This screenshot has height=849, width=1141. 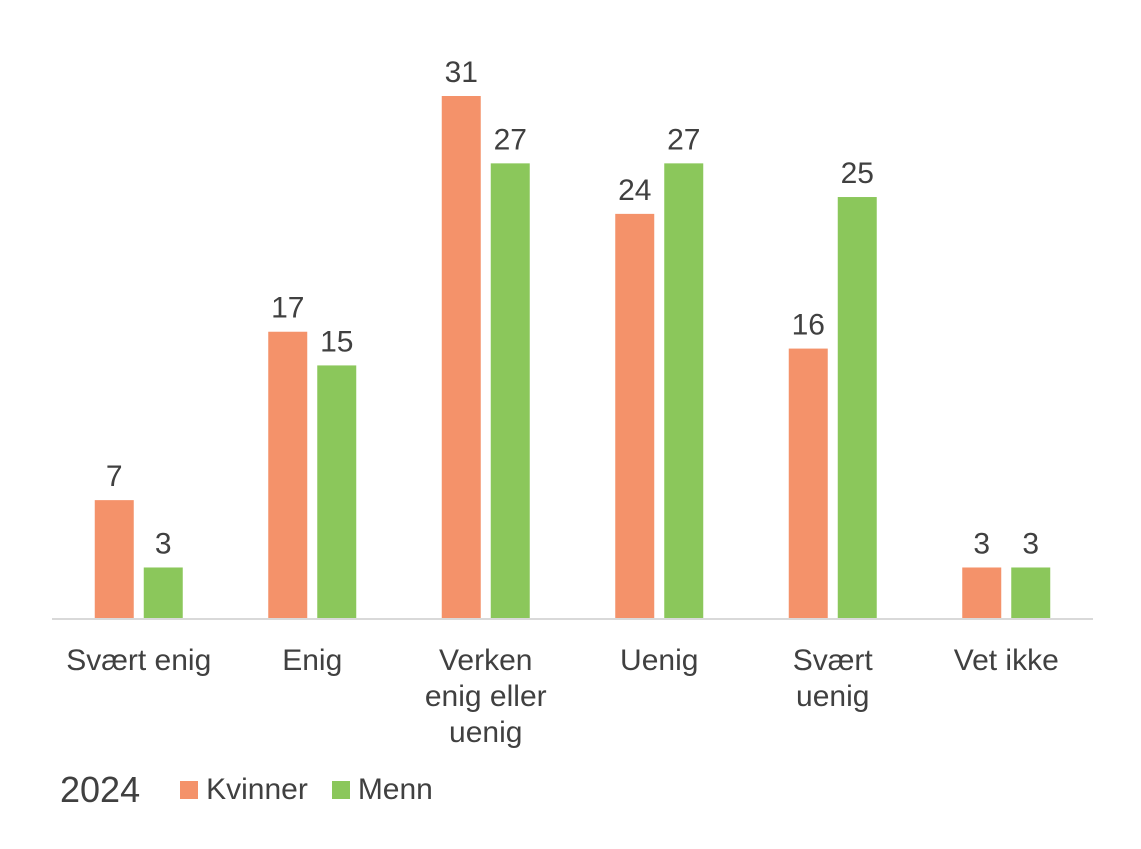 What do you see at coordinates (833, 678) in the screenshot?
I see `category-label-4: Svært uenig` at bounding box center [833, 678].